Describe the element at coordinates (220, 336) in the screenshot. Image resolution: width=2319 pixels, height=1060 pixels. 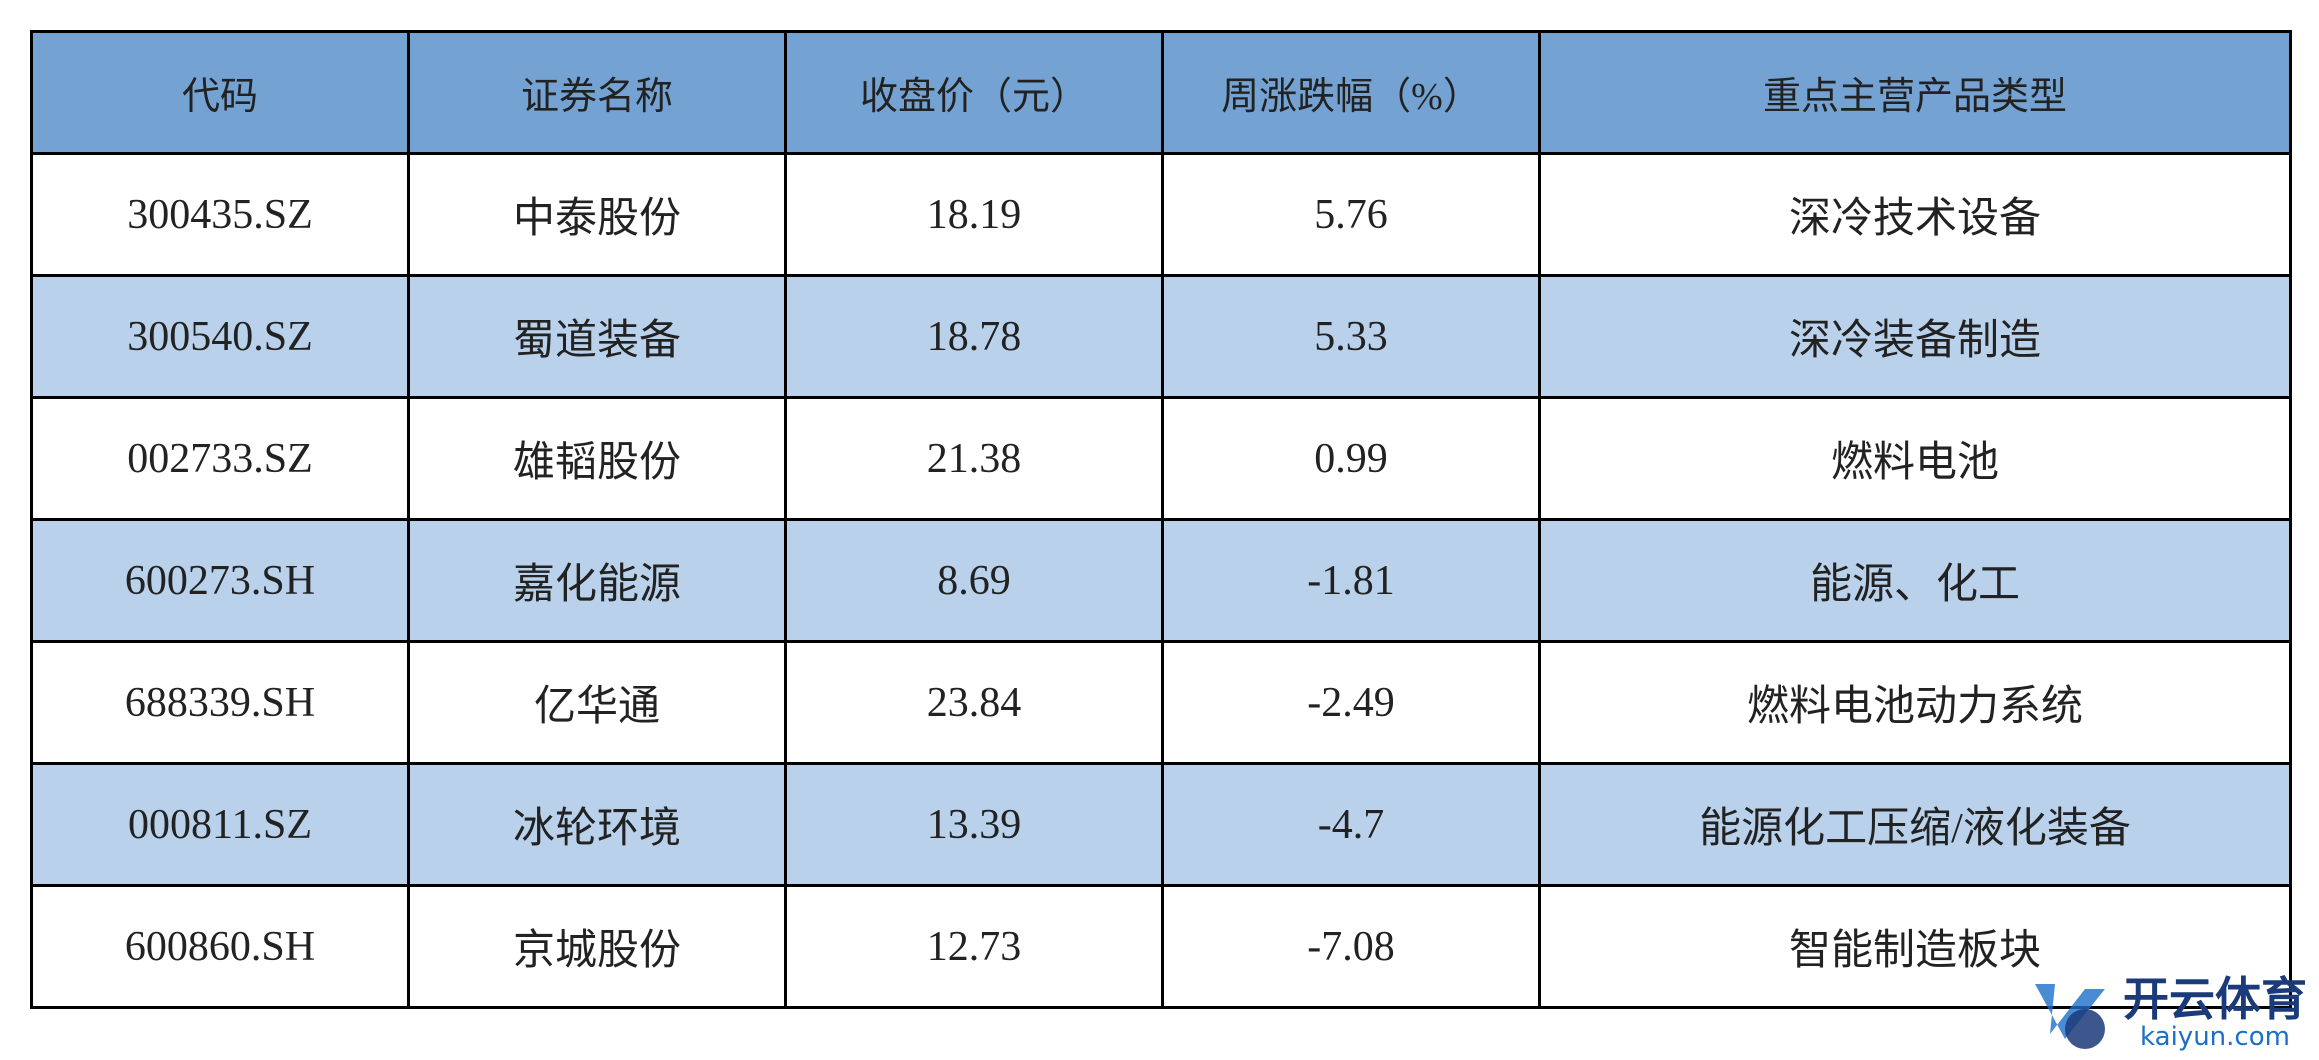
I see `table-cell: 300540.SZ` at that location.